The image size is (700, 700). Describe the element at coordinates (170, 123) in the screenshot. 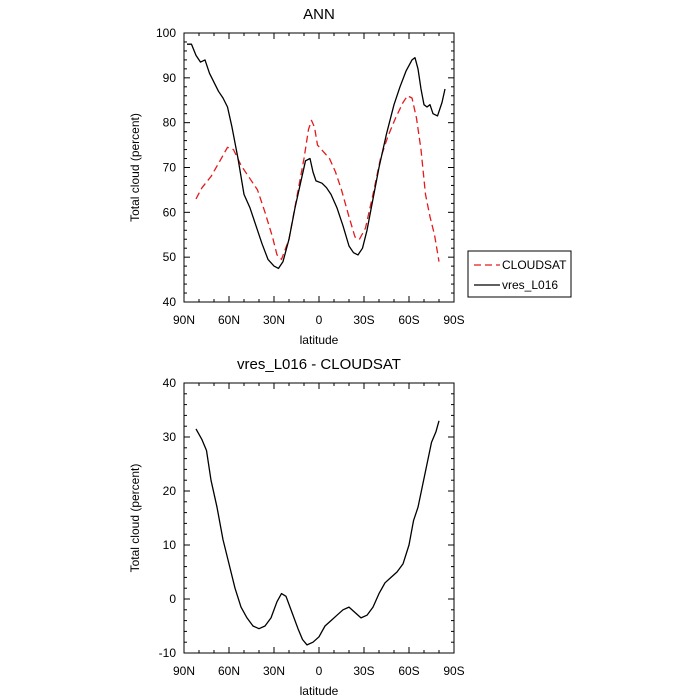

I see `y-tick-label: 80` at that location.